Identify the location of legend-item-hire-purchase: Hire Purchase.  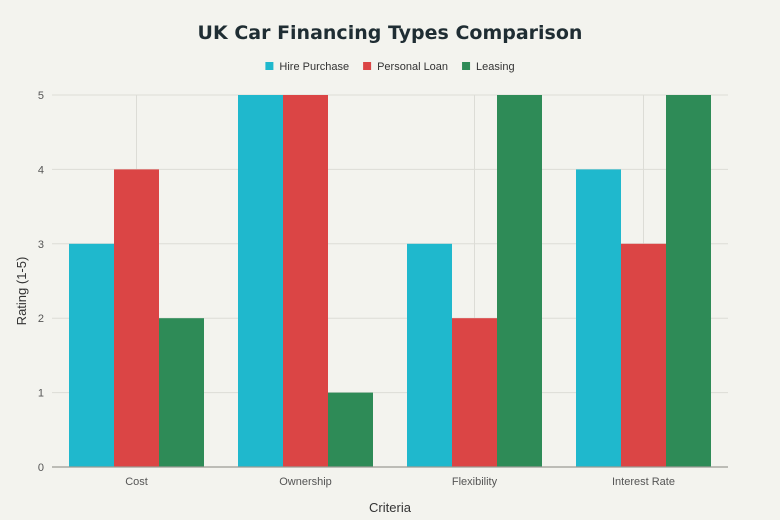
(307, 67).